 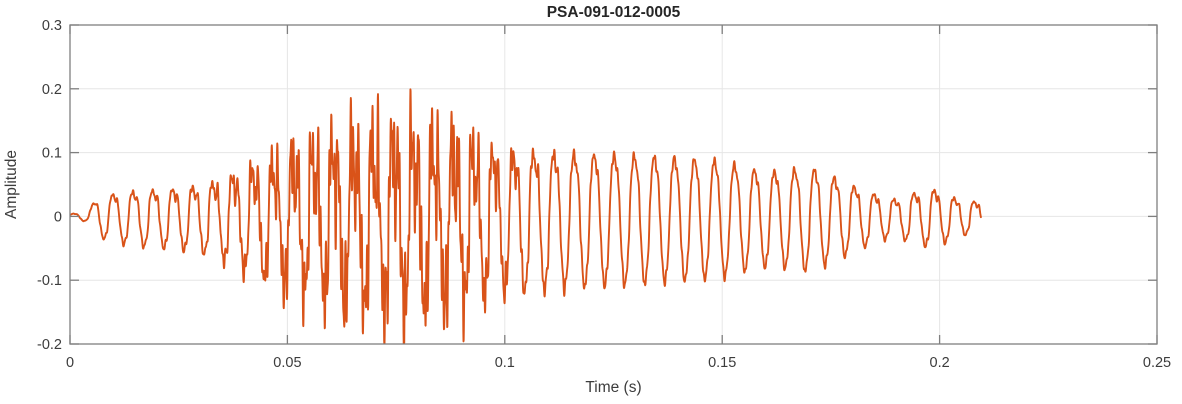 I want to click on y-tick-label: 0.3, so click(x=52, y=26).